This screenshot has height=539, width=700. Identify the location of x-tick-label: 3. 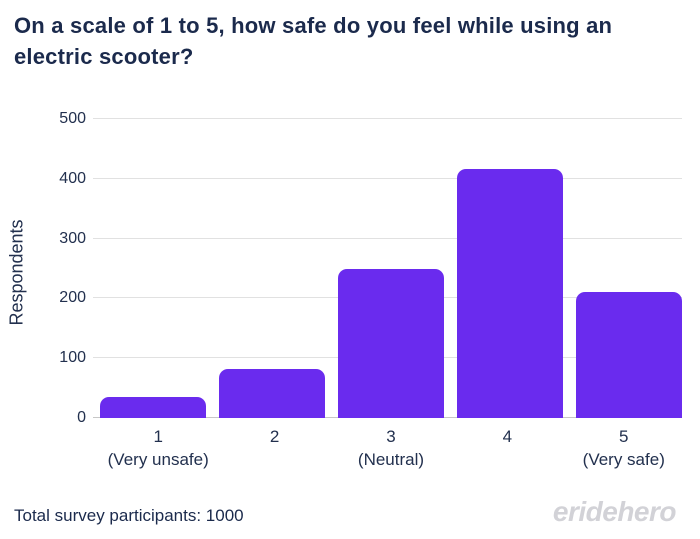
(391, 436).